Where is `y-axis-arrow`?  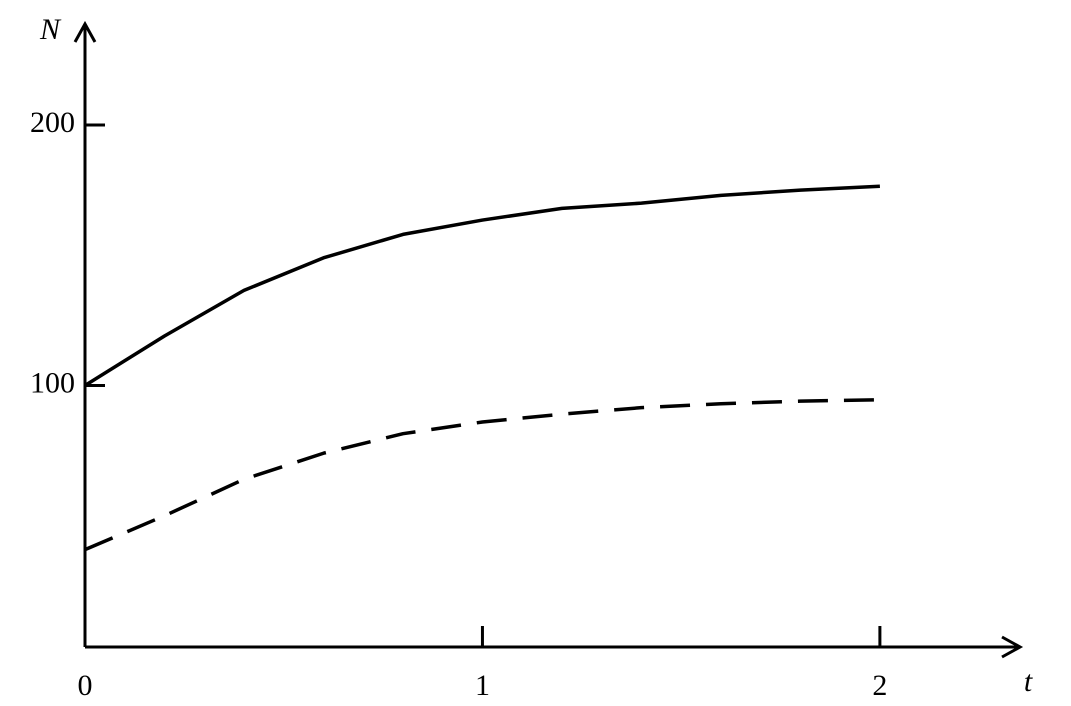
y-axis-arrow is located at coordinates (85, 31).